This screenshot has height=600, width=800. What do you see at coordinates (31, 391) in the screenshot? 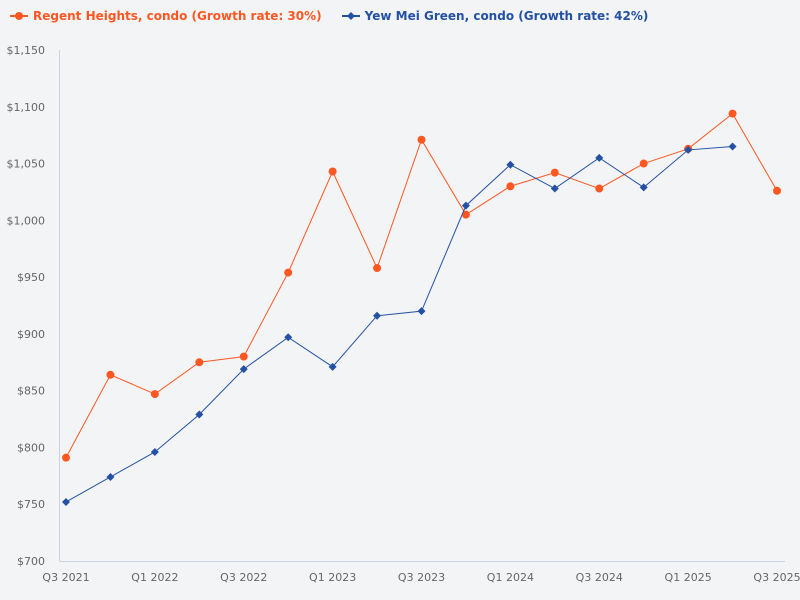
I see `y-tick-label: $850` at bounding box center [31, 391].